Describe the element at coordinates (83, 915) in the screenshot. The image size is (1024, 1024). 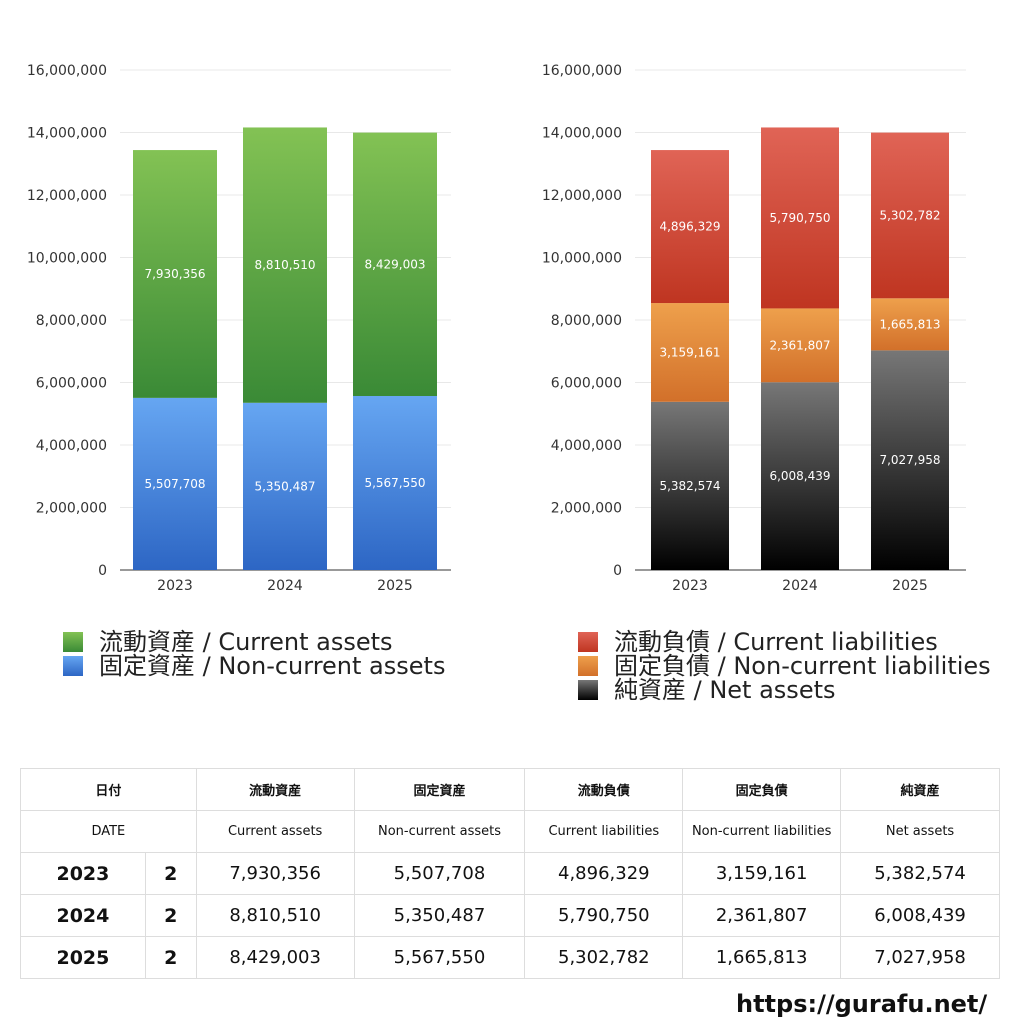
I see `table-cell-year: 2024` at that location.